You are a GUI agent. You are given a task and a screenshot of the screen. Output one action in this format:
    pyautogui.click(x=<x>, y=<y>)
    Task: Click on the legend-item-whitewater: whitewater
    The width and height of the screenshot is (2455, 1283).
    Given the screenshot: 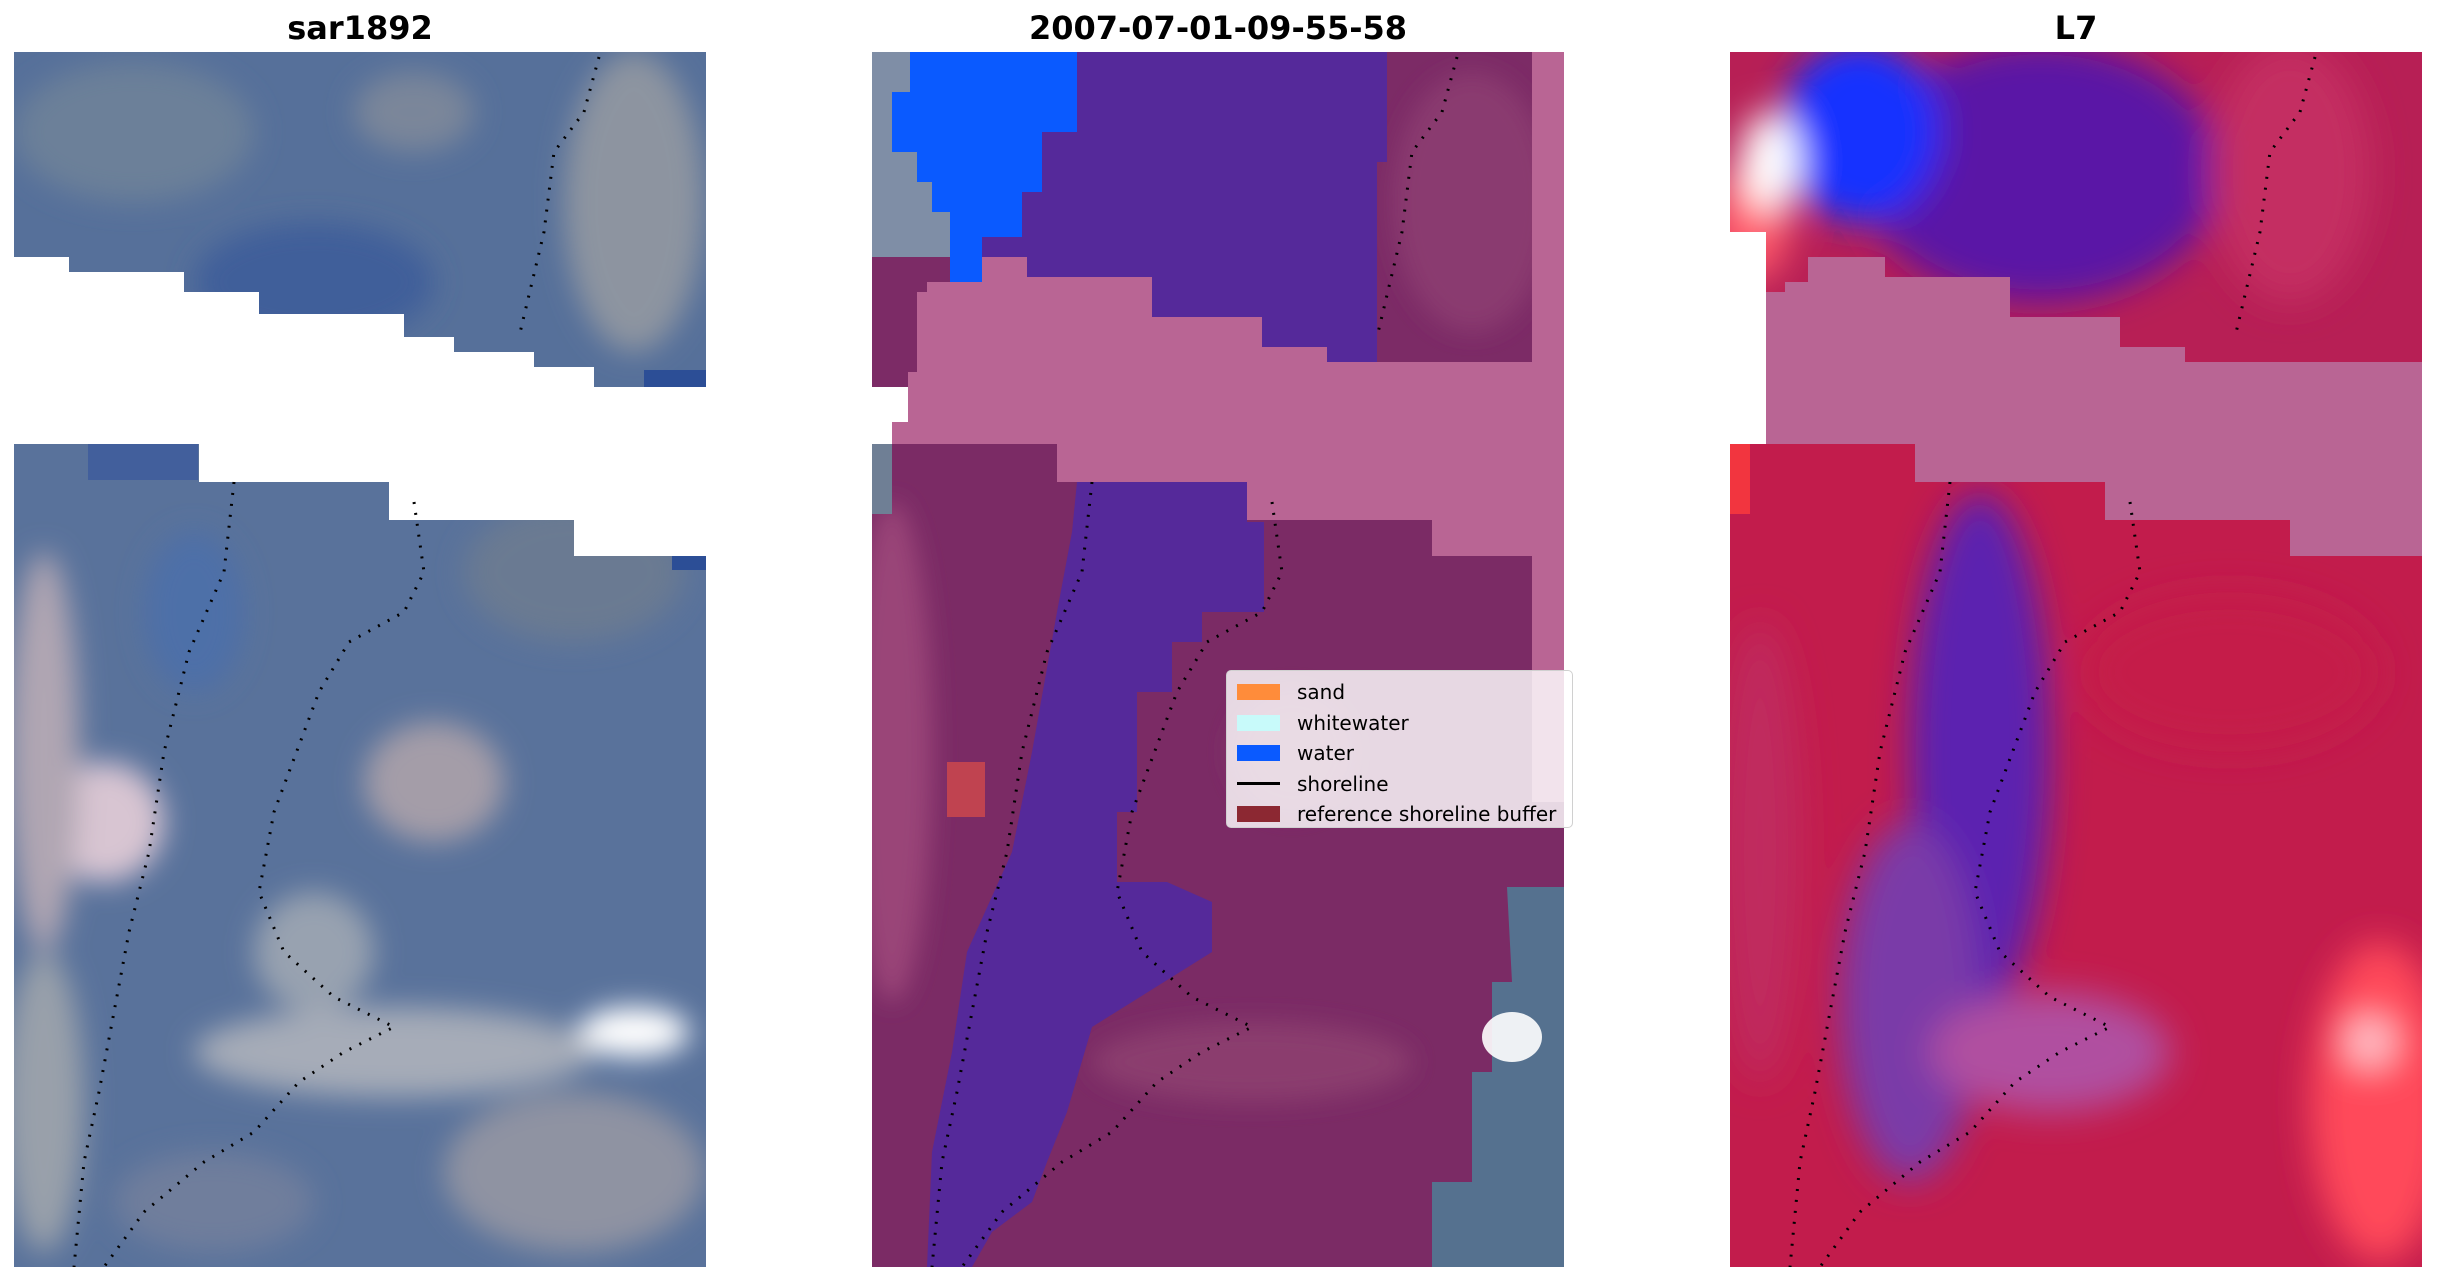 What is the action you would take?
    pyautogui.click(x=1399, y=723)
    